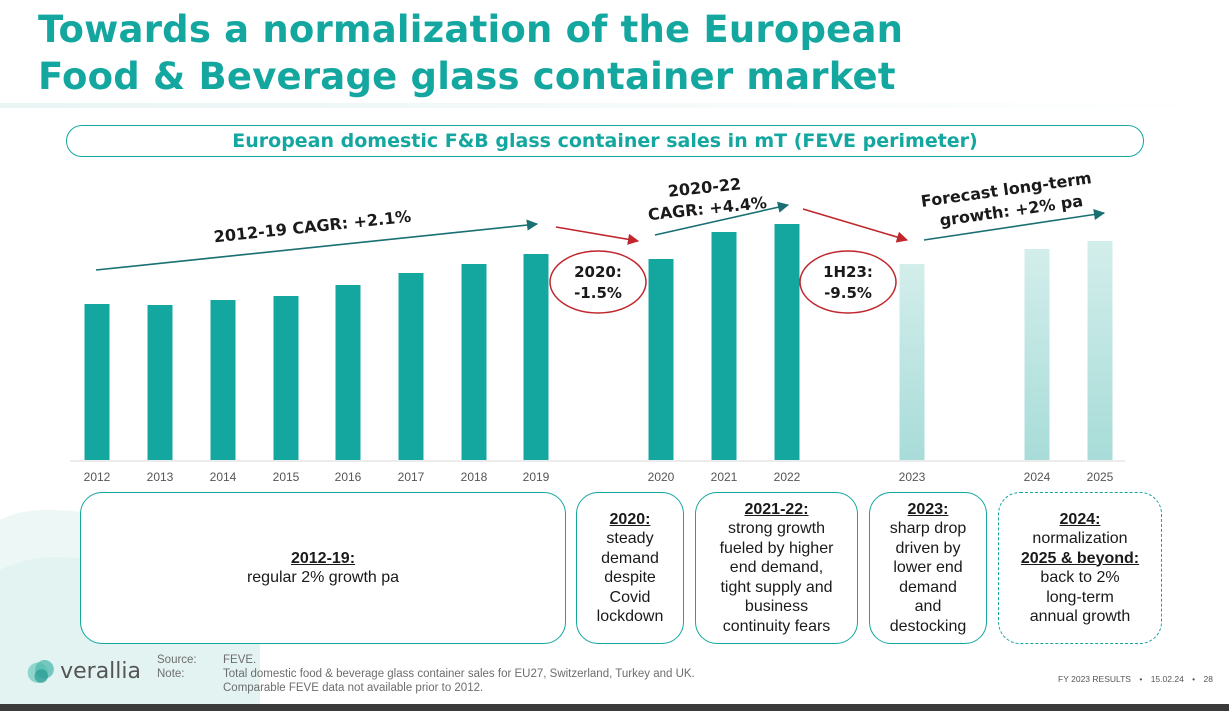 Image resolution: width=1229 pixels, height=711 pixels. I want to click on page-number: 28, so click(1208, 679).